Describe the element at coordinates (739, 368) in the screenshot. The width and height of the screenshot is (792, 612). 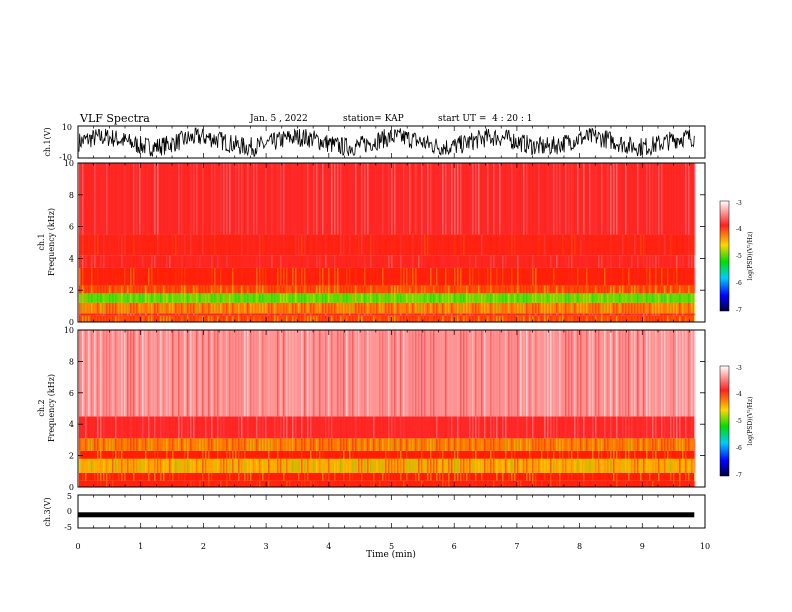
I see `cb2-tick-3: -3` at that location.